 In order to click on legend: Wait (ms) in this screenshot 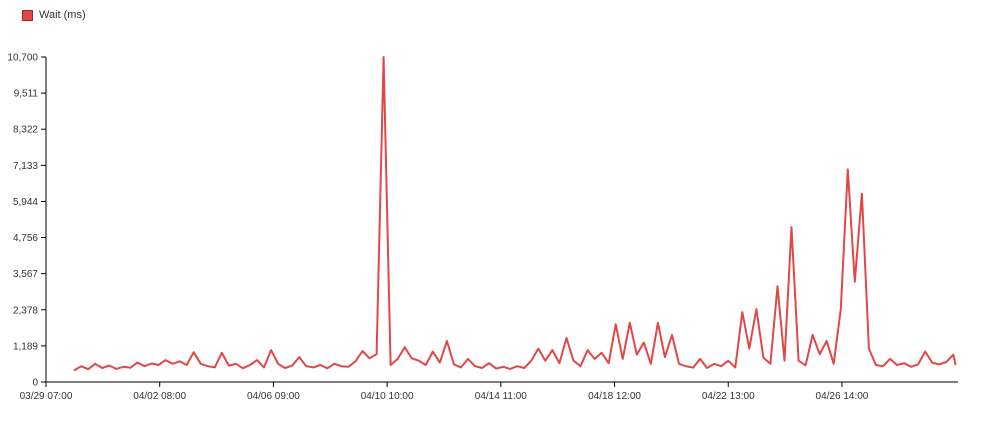, I will do `click(54, 15)`.